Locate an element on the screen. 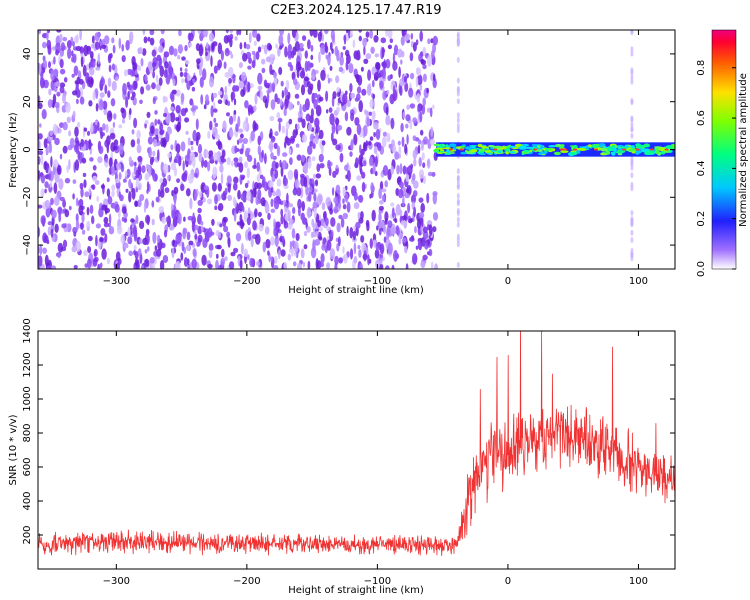 This screenshot has height=600, width=750. colorbar-tick-label: 0.6 is located at coordinates (701, 118).